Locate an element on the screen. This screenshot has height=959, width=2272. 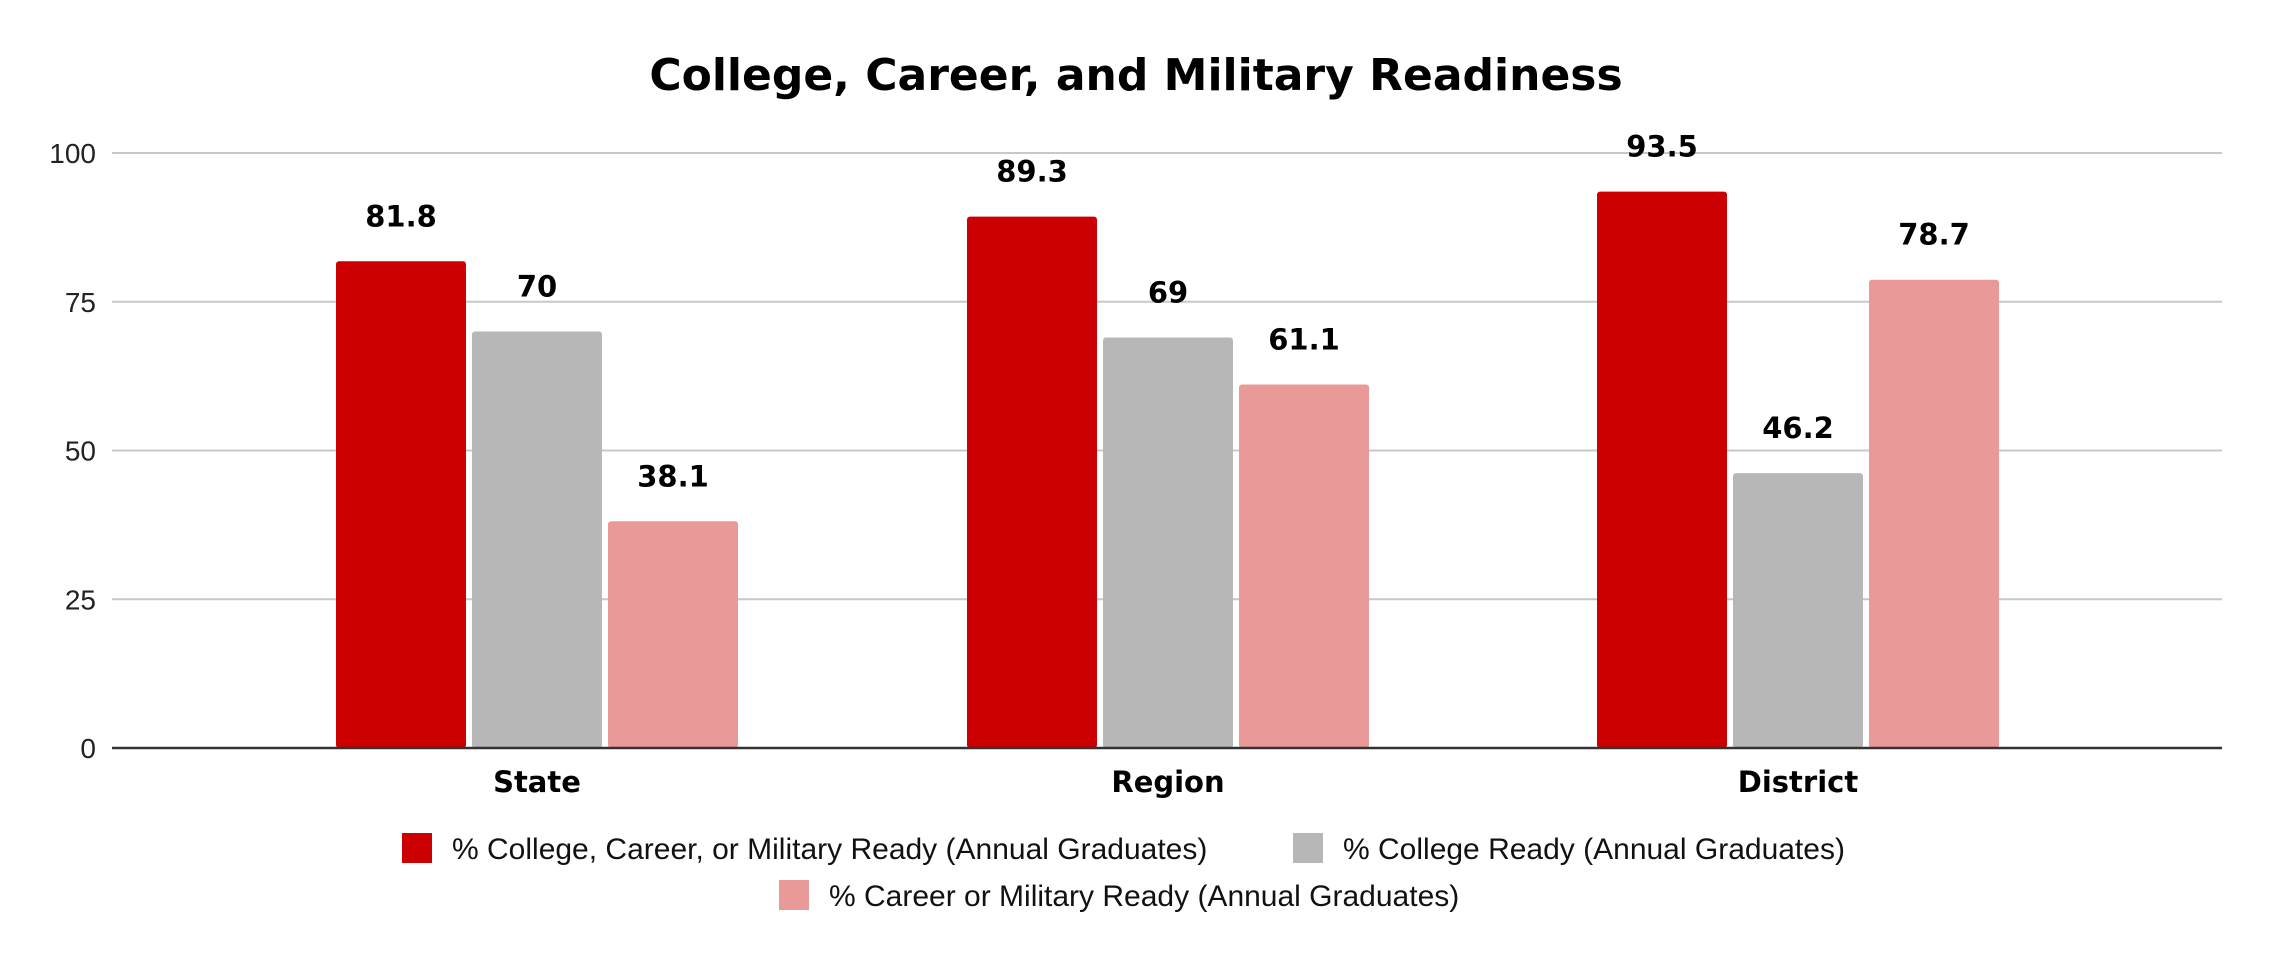
data-label: 93.5 is located at coordinates (1662, 147).